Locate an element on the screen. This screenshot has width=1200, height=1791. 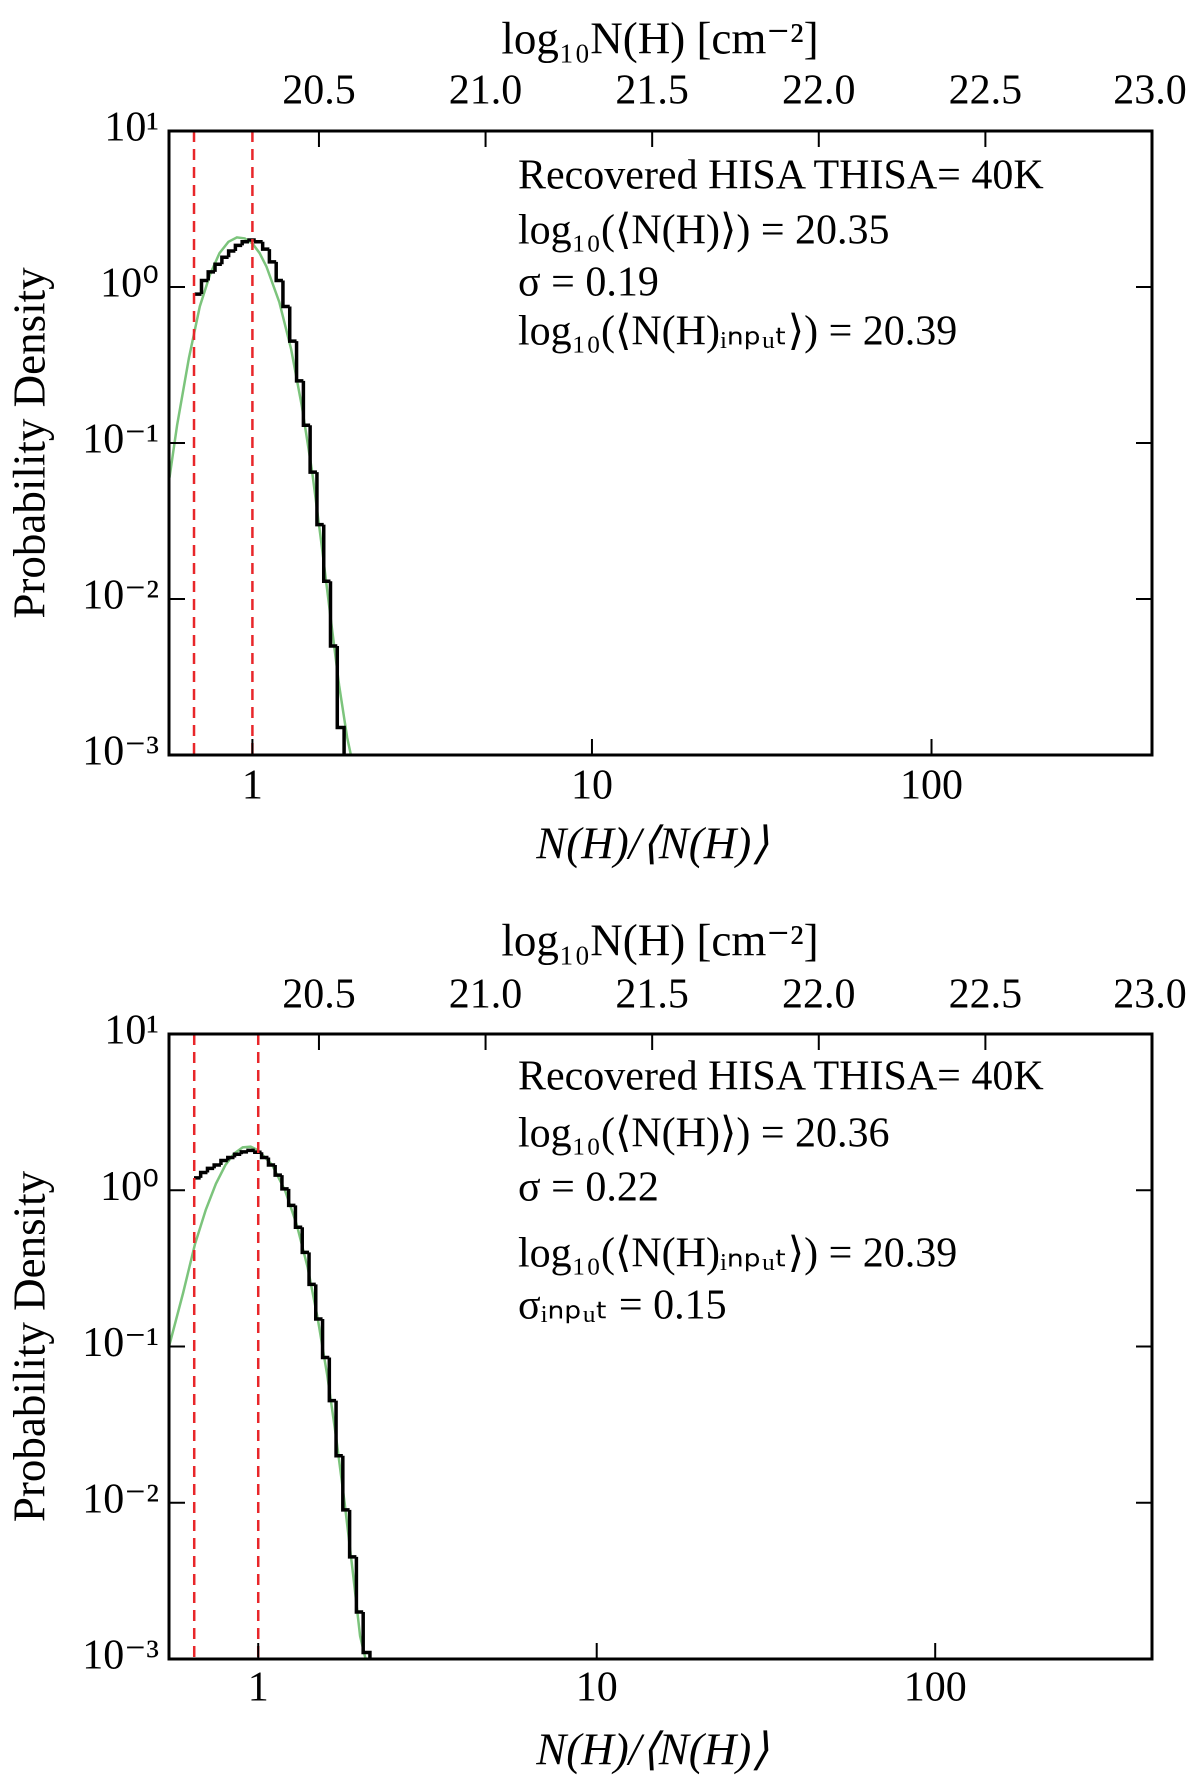
annotation: log₁₀(⟨N(H)⟩) = 20.36 is located at coordinates (704, 1134).